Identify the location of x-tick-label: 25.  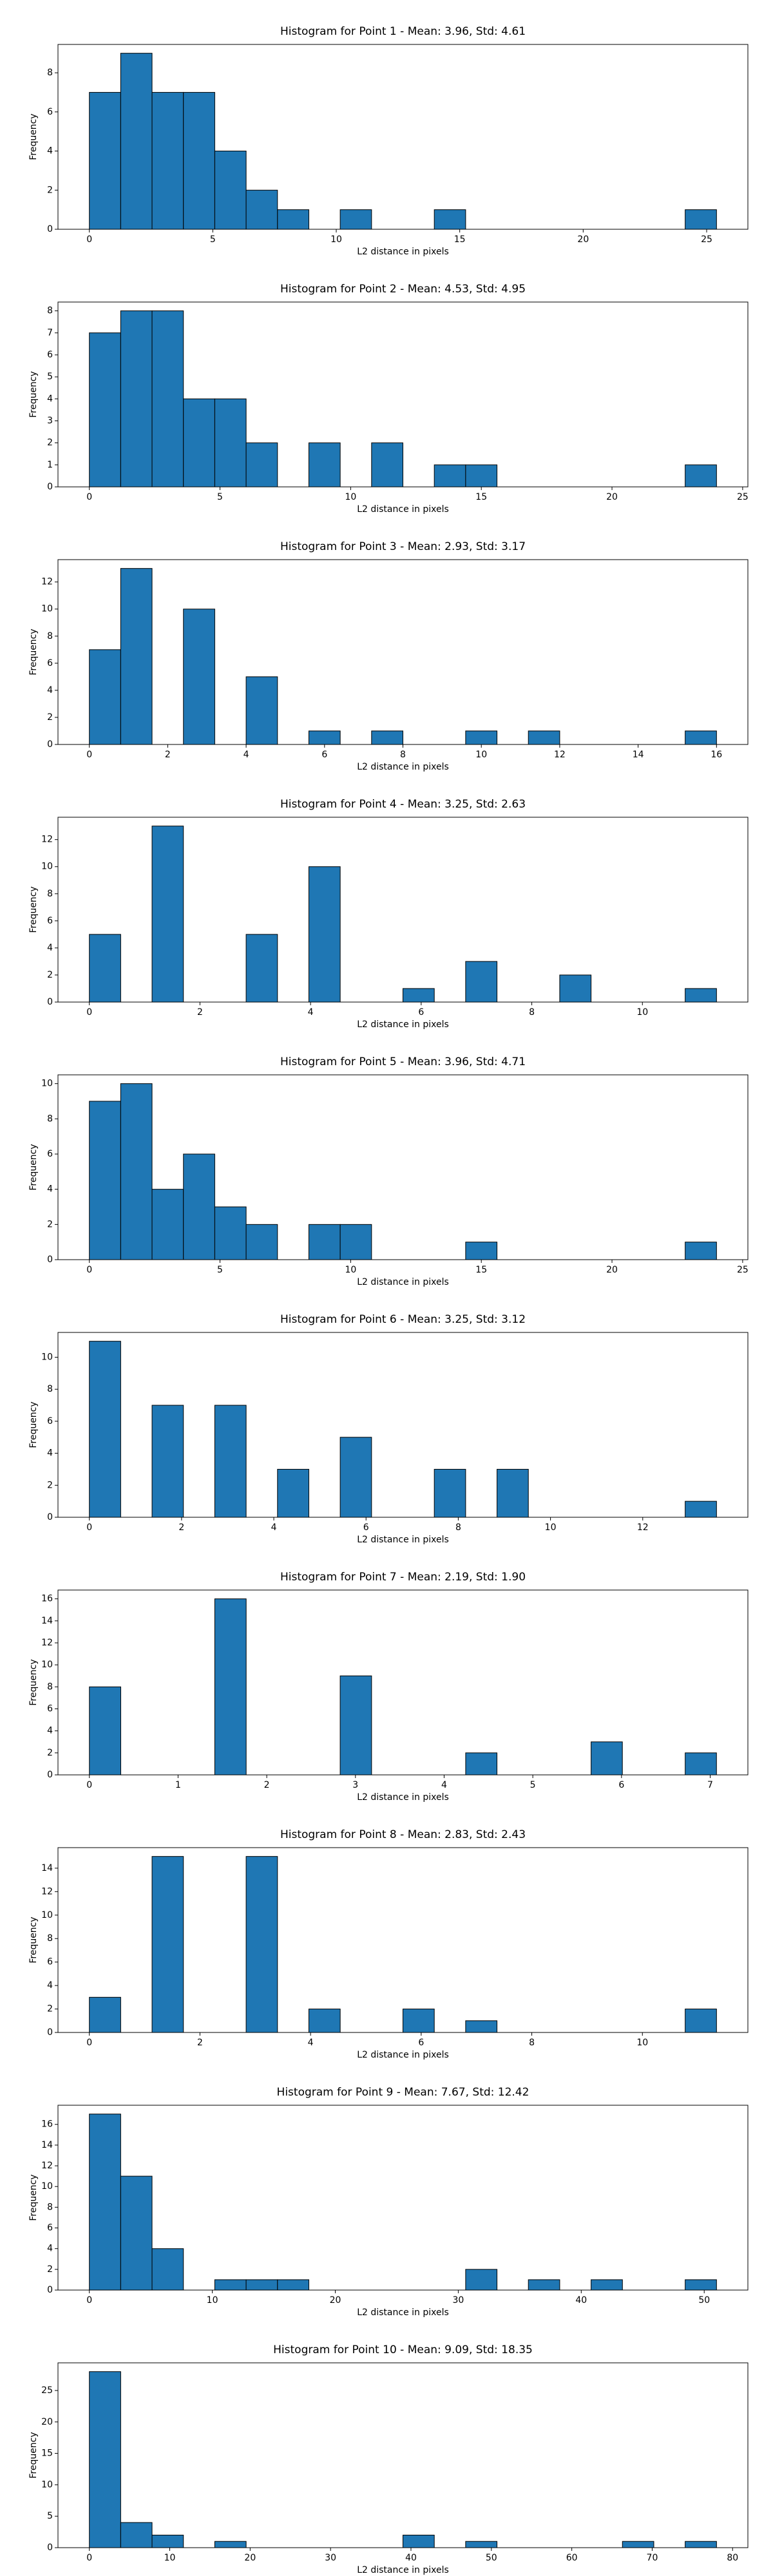
(706, 240).